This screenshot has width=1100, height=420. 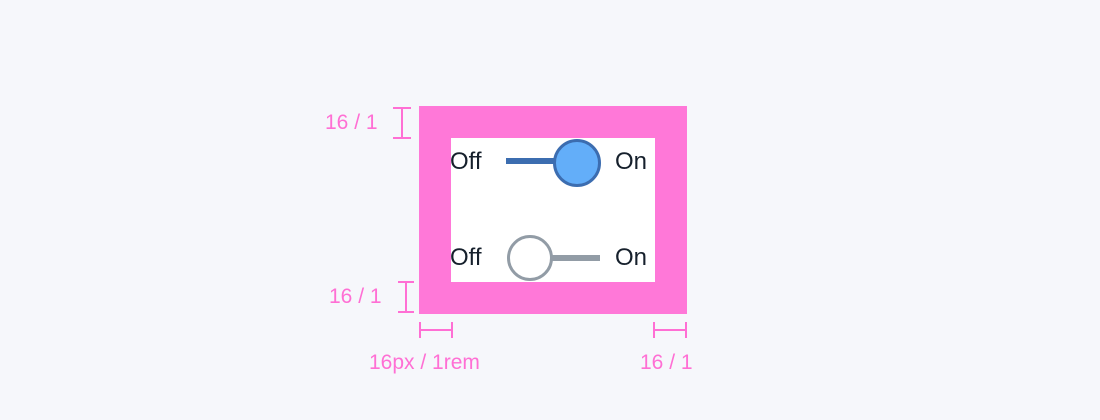 I want to click on bottom-padding-label: 16 / 1, so click(x=355, y=296).